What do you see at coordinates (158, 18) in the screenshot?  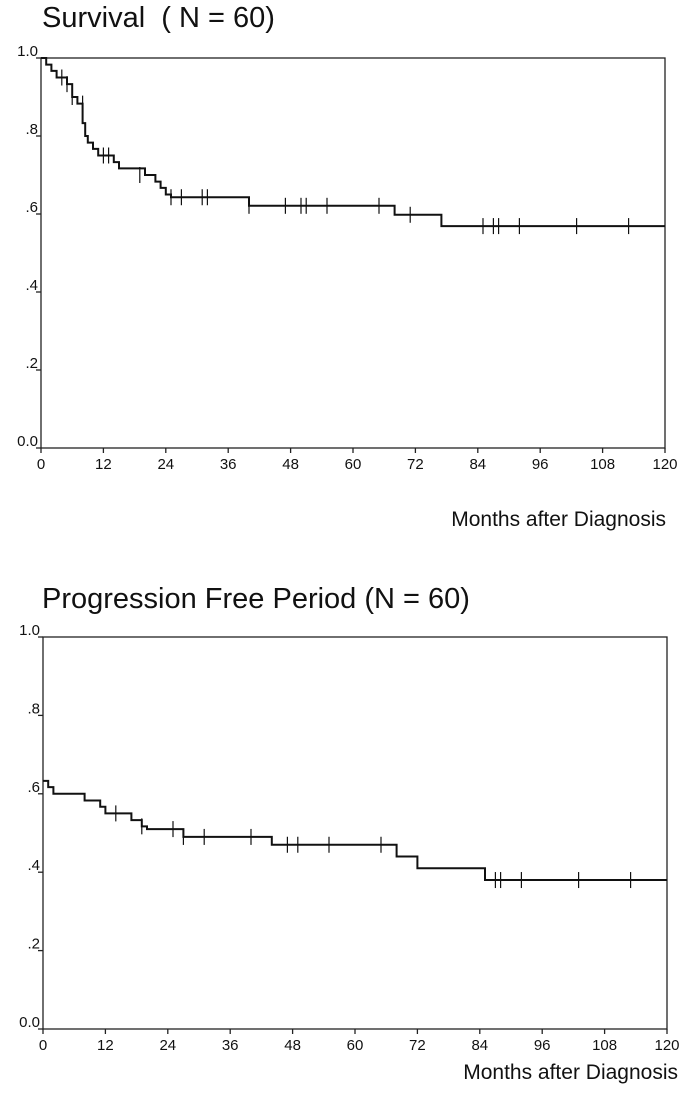 I see `chart-title: Survival ( N = 60)` at bounding box center [158, 18].